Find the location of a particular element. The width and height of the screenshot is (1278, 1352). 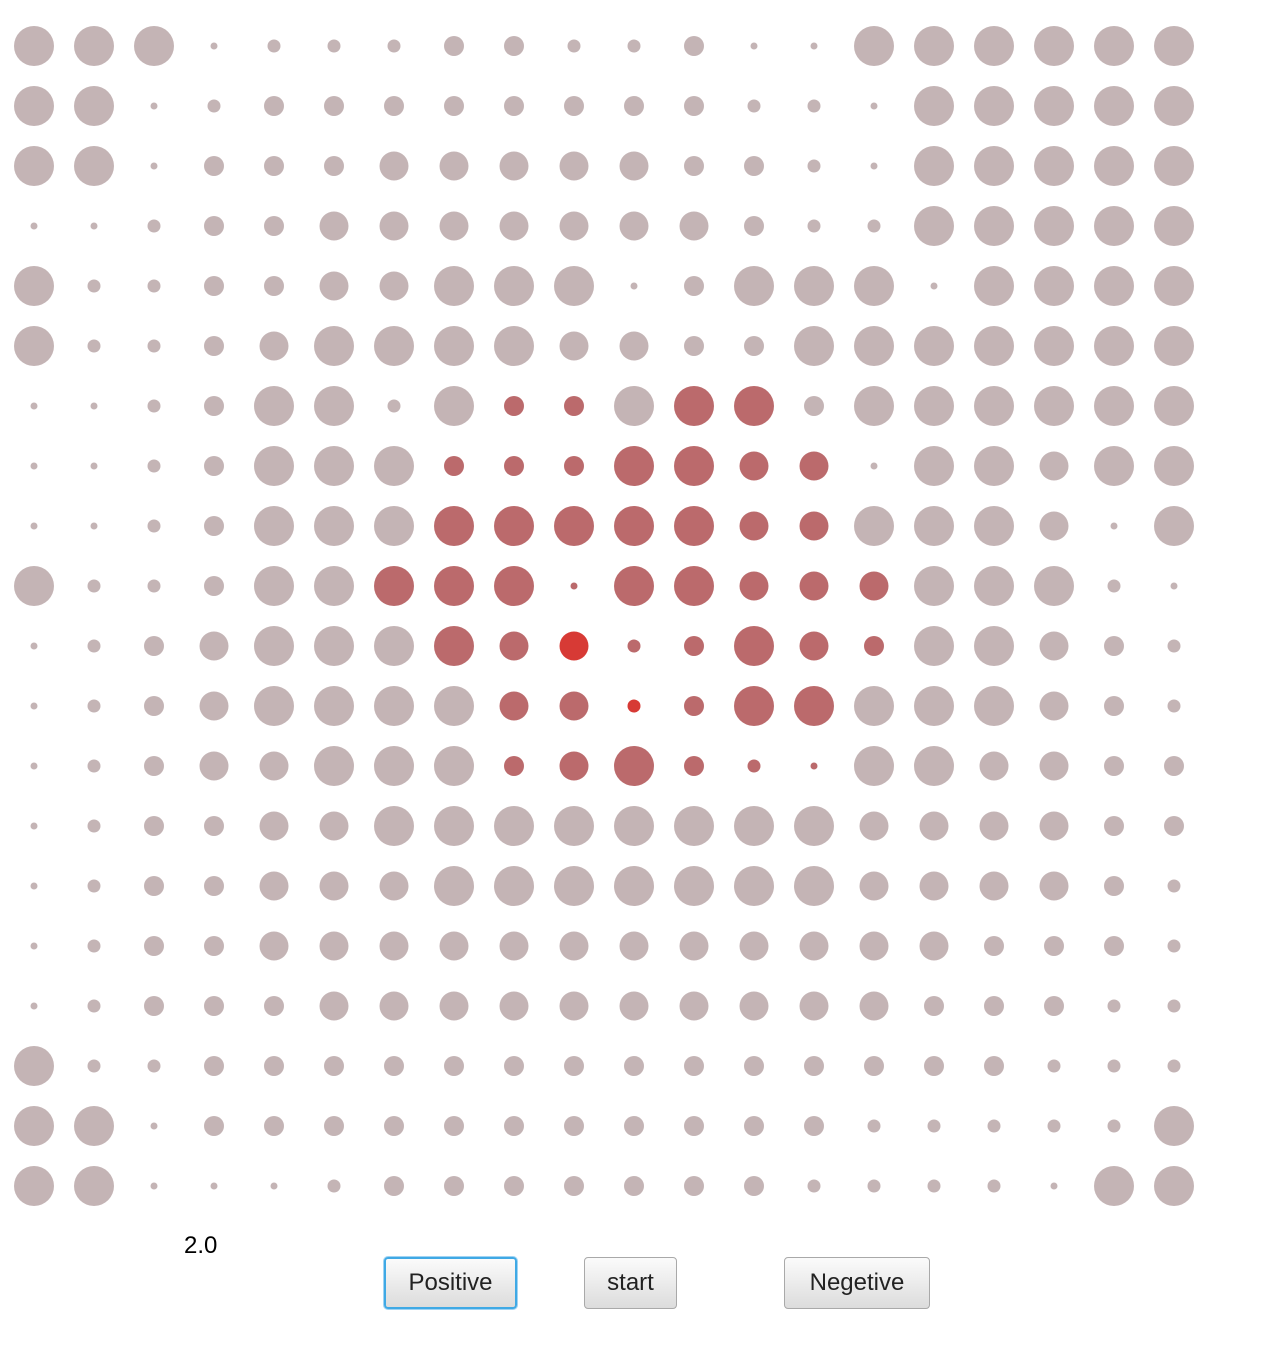

negative-button: Negetive is located at coordinates (857, 1283).